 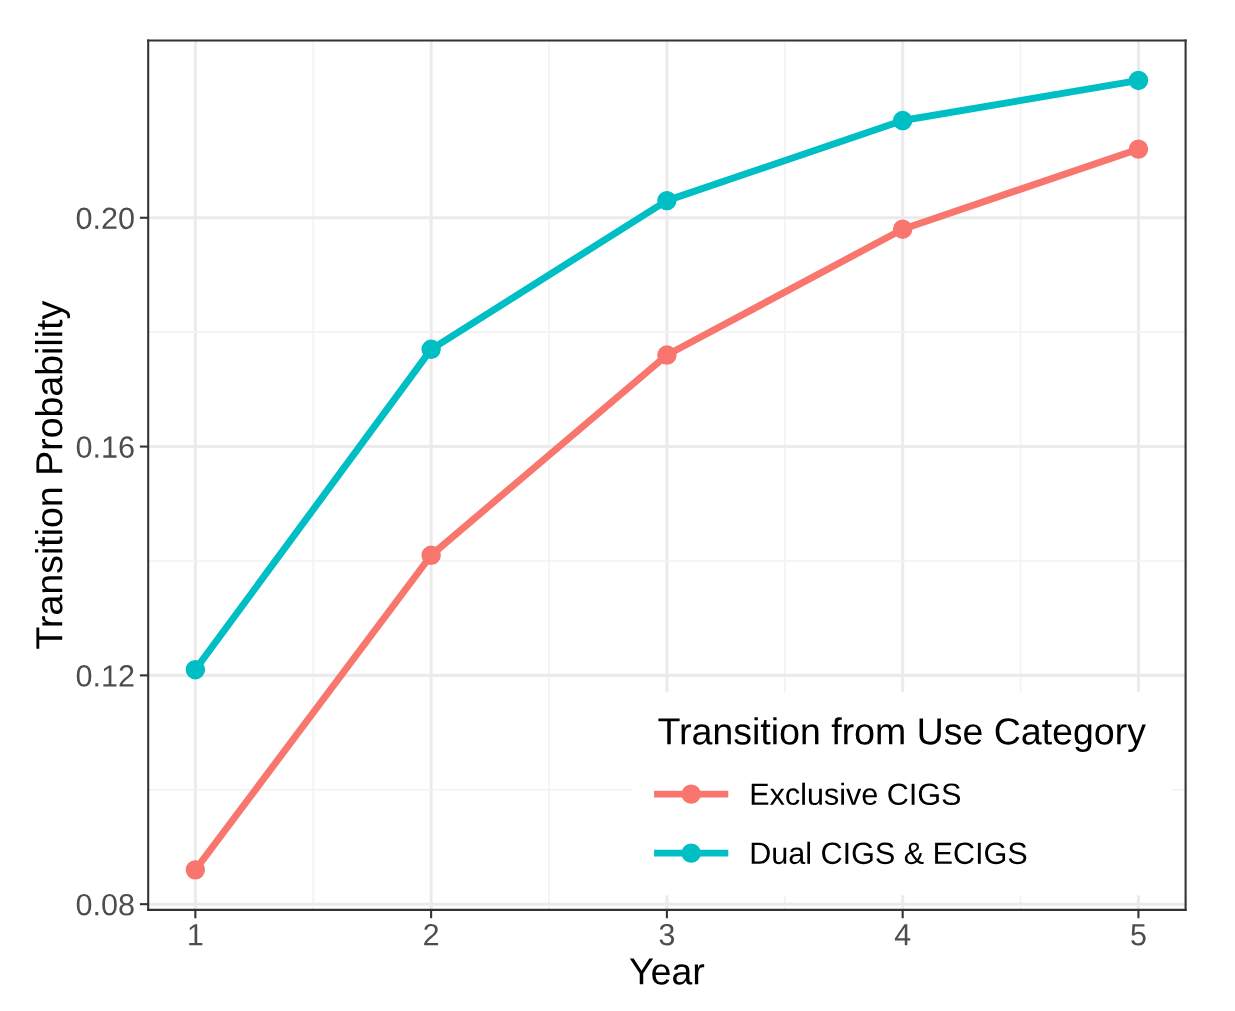 I want to click on x-tick-label: 1, so click(x=196, y=935).